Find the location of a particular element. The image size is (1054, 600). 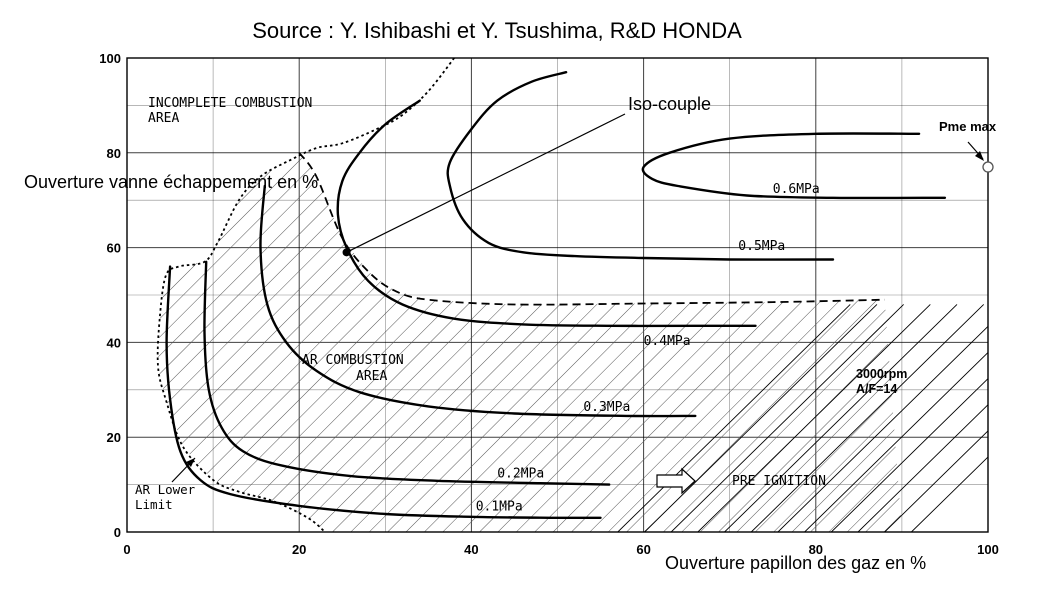

pme-max-label: Pme max is located at coordinates (968, 126).